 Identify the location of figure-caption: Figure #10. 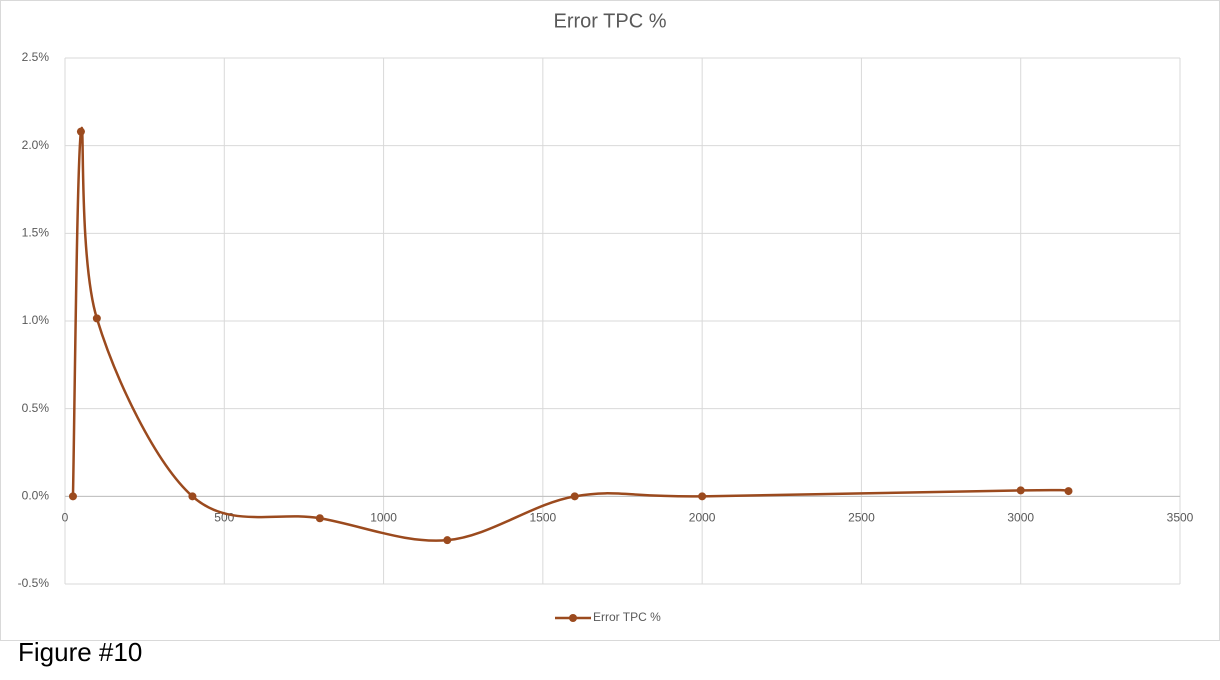
(80, 652).